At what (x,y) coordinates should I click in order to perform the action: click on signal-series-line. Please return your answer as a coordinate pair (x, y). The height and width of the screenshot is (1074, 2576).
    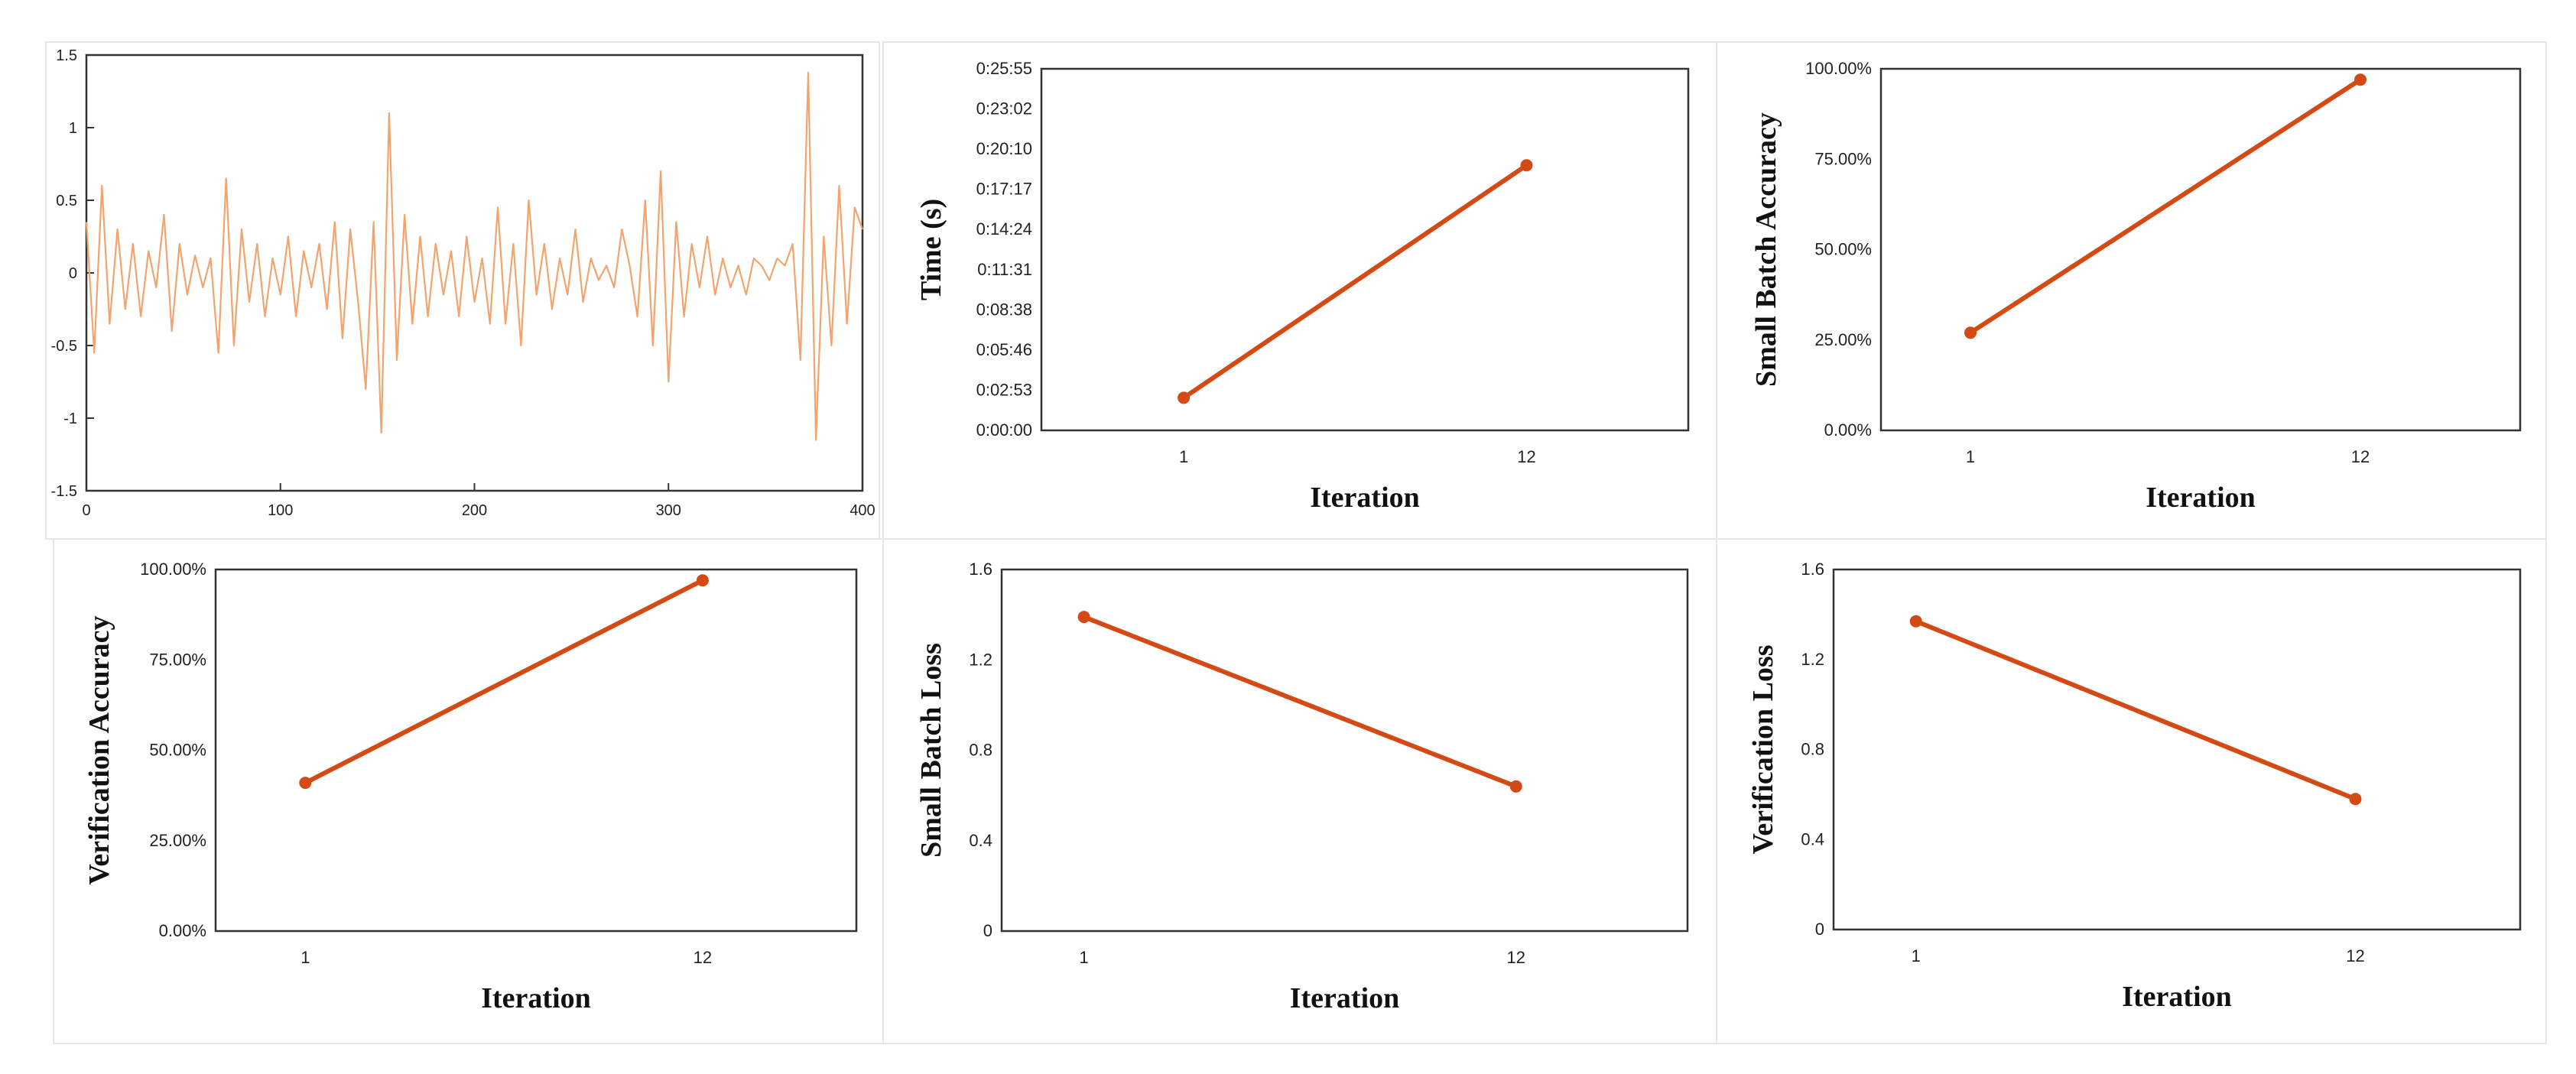
    Looking at the image, I should click on (475, 256).